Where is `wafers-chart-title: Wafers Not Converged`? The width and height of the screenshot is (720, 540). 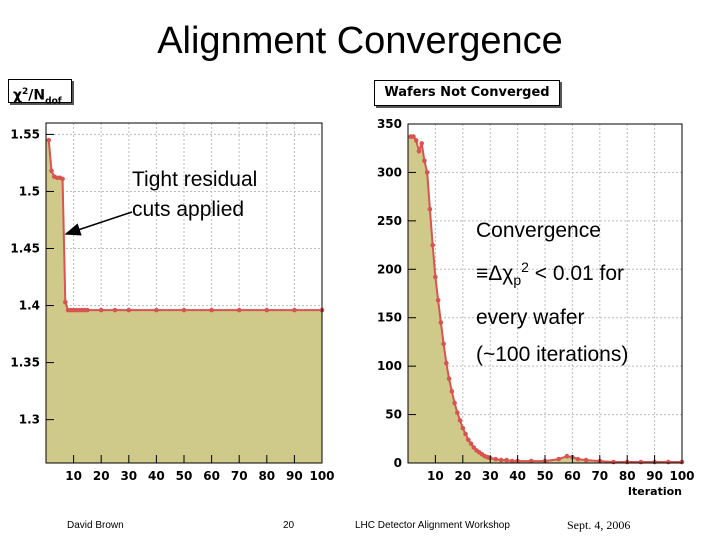 wafers-chart-title: Wafers Not Converged is located at coordinates (467, 93).